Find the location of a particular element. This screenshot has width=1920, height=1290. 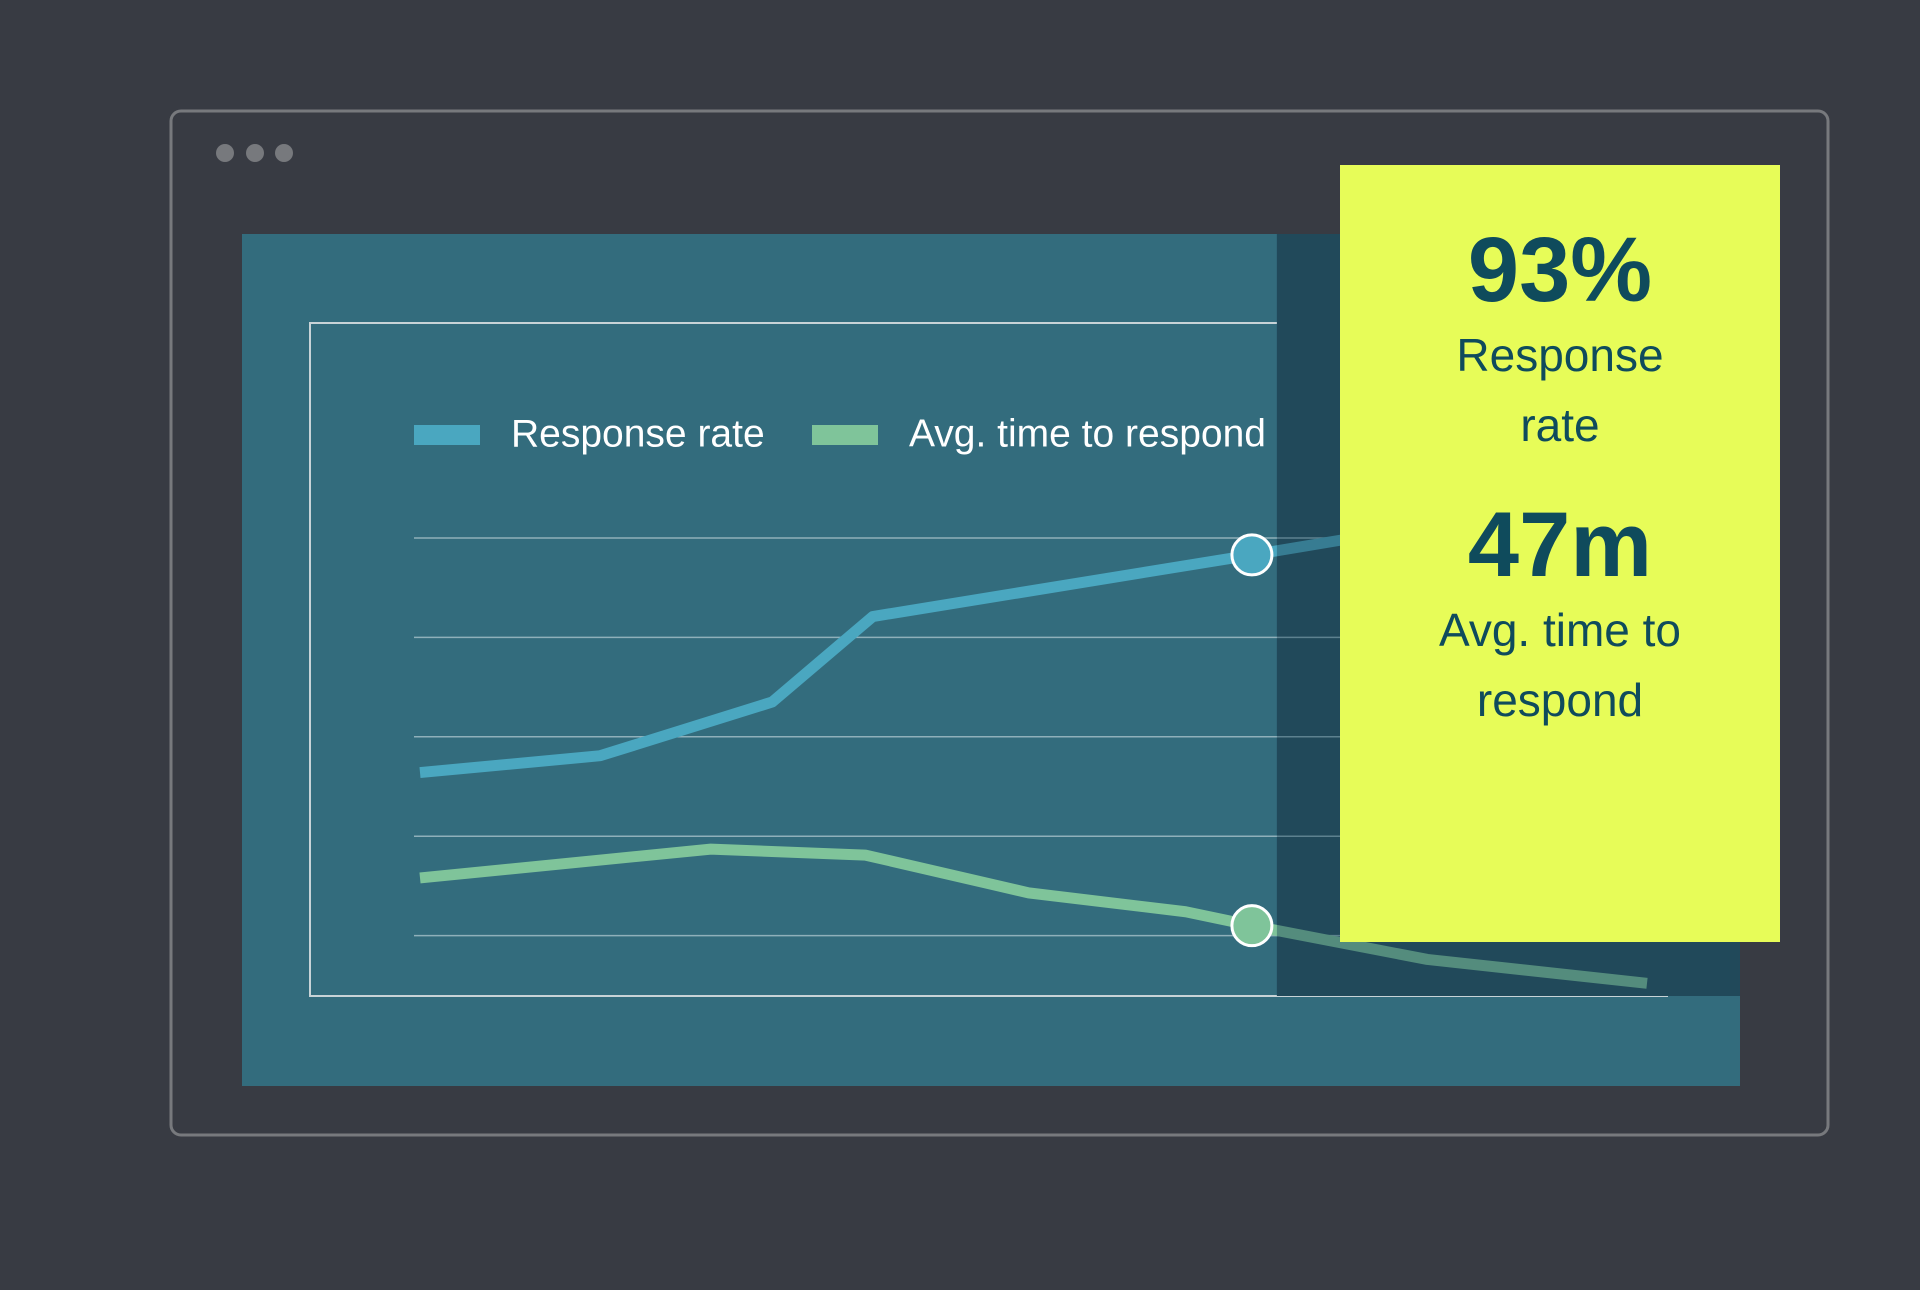

stat-label: Avg. time to respond is located at coordinates (1560, 665).